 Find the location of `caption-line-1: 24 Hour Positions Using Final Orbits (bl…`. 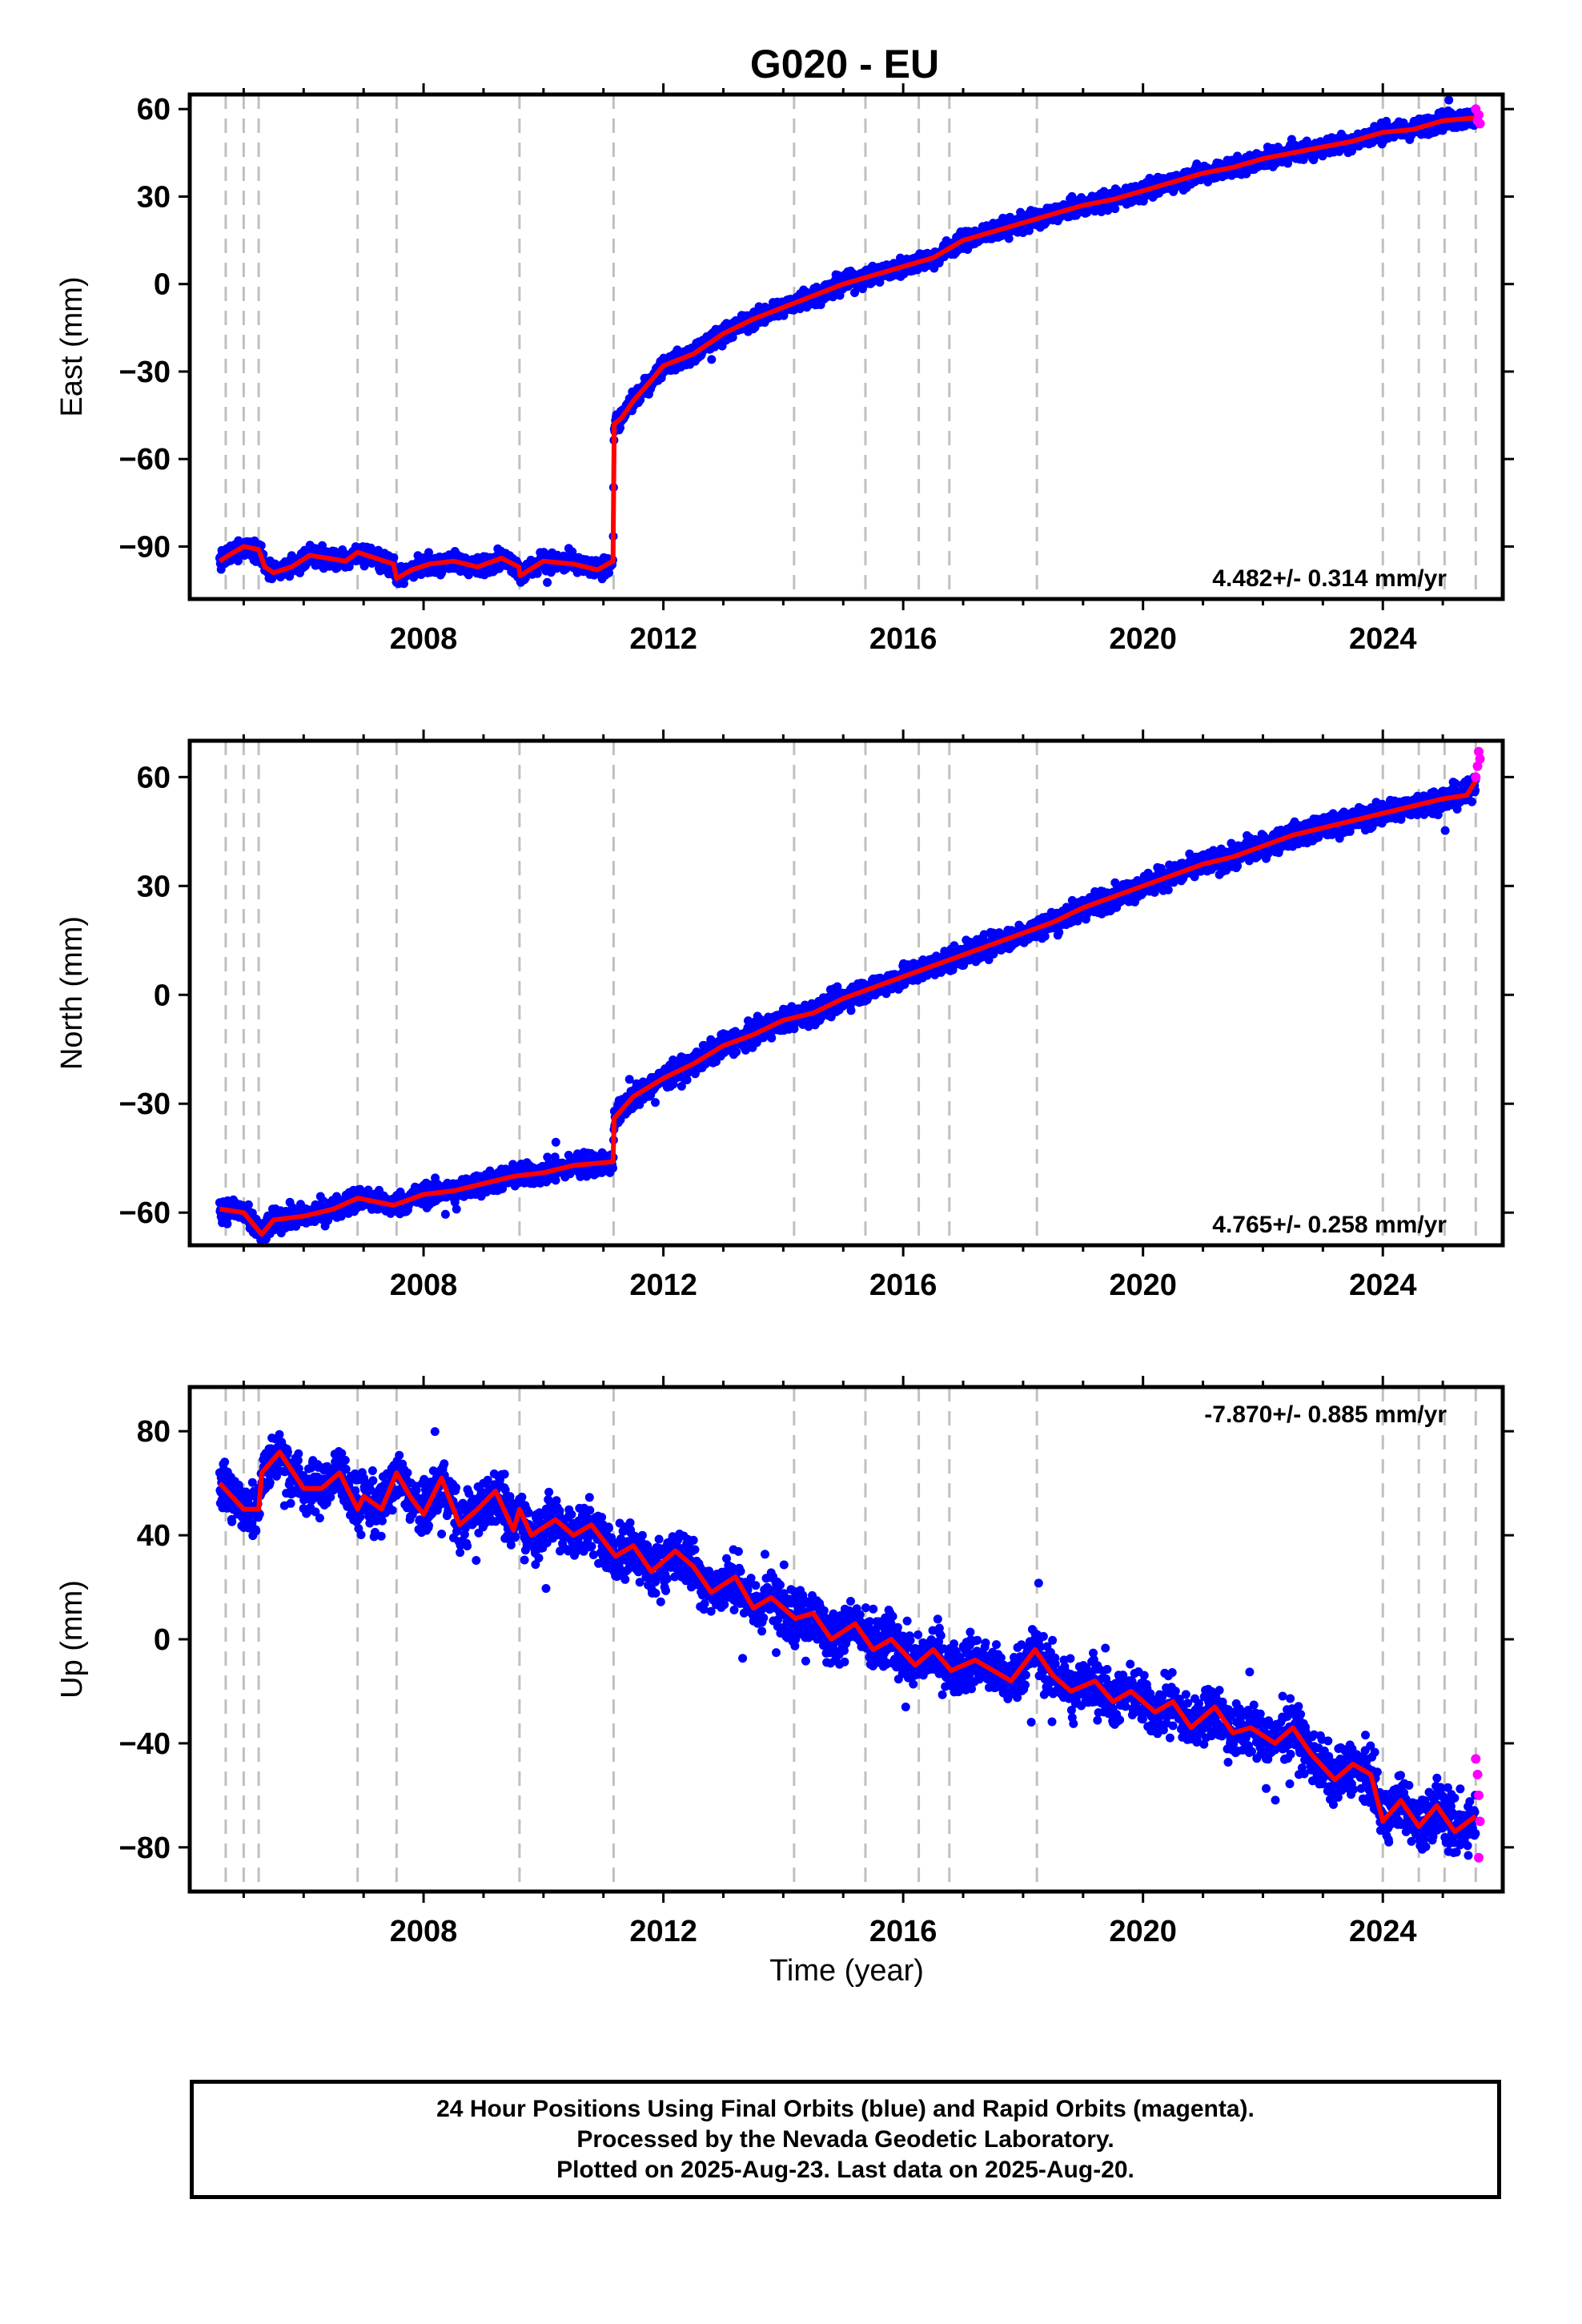

caption-line-1: 24 Hour Positions Using Final Orbits (bl… is located at coordinates (846, 2108).